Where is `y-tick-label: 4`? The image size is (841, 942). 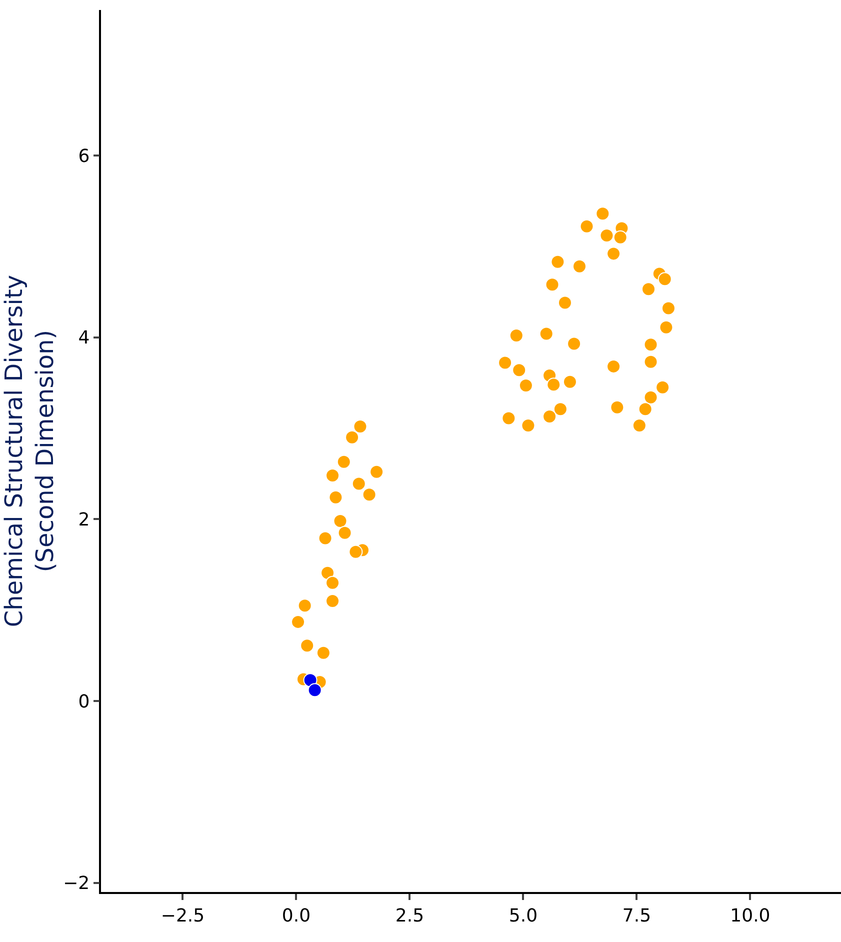 y-tick-label: 4 is located at coordinates (84, 338).